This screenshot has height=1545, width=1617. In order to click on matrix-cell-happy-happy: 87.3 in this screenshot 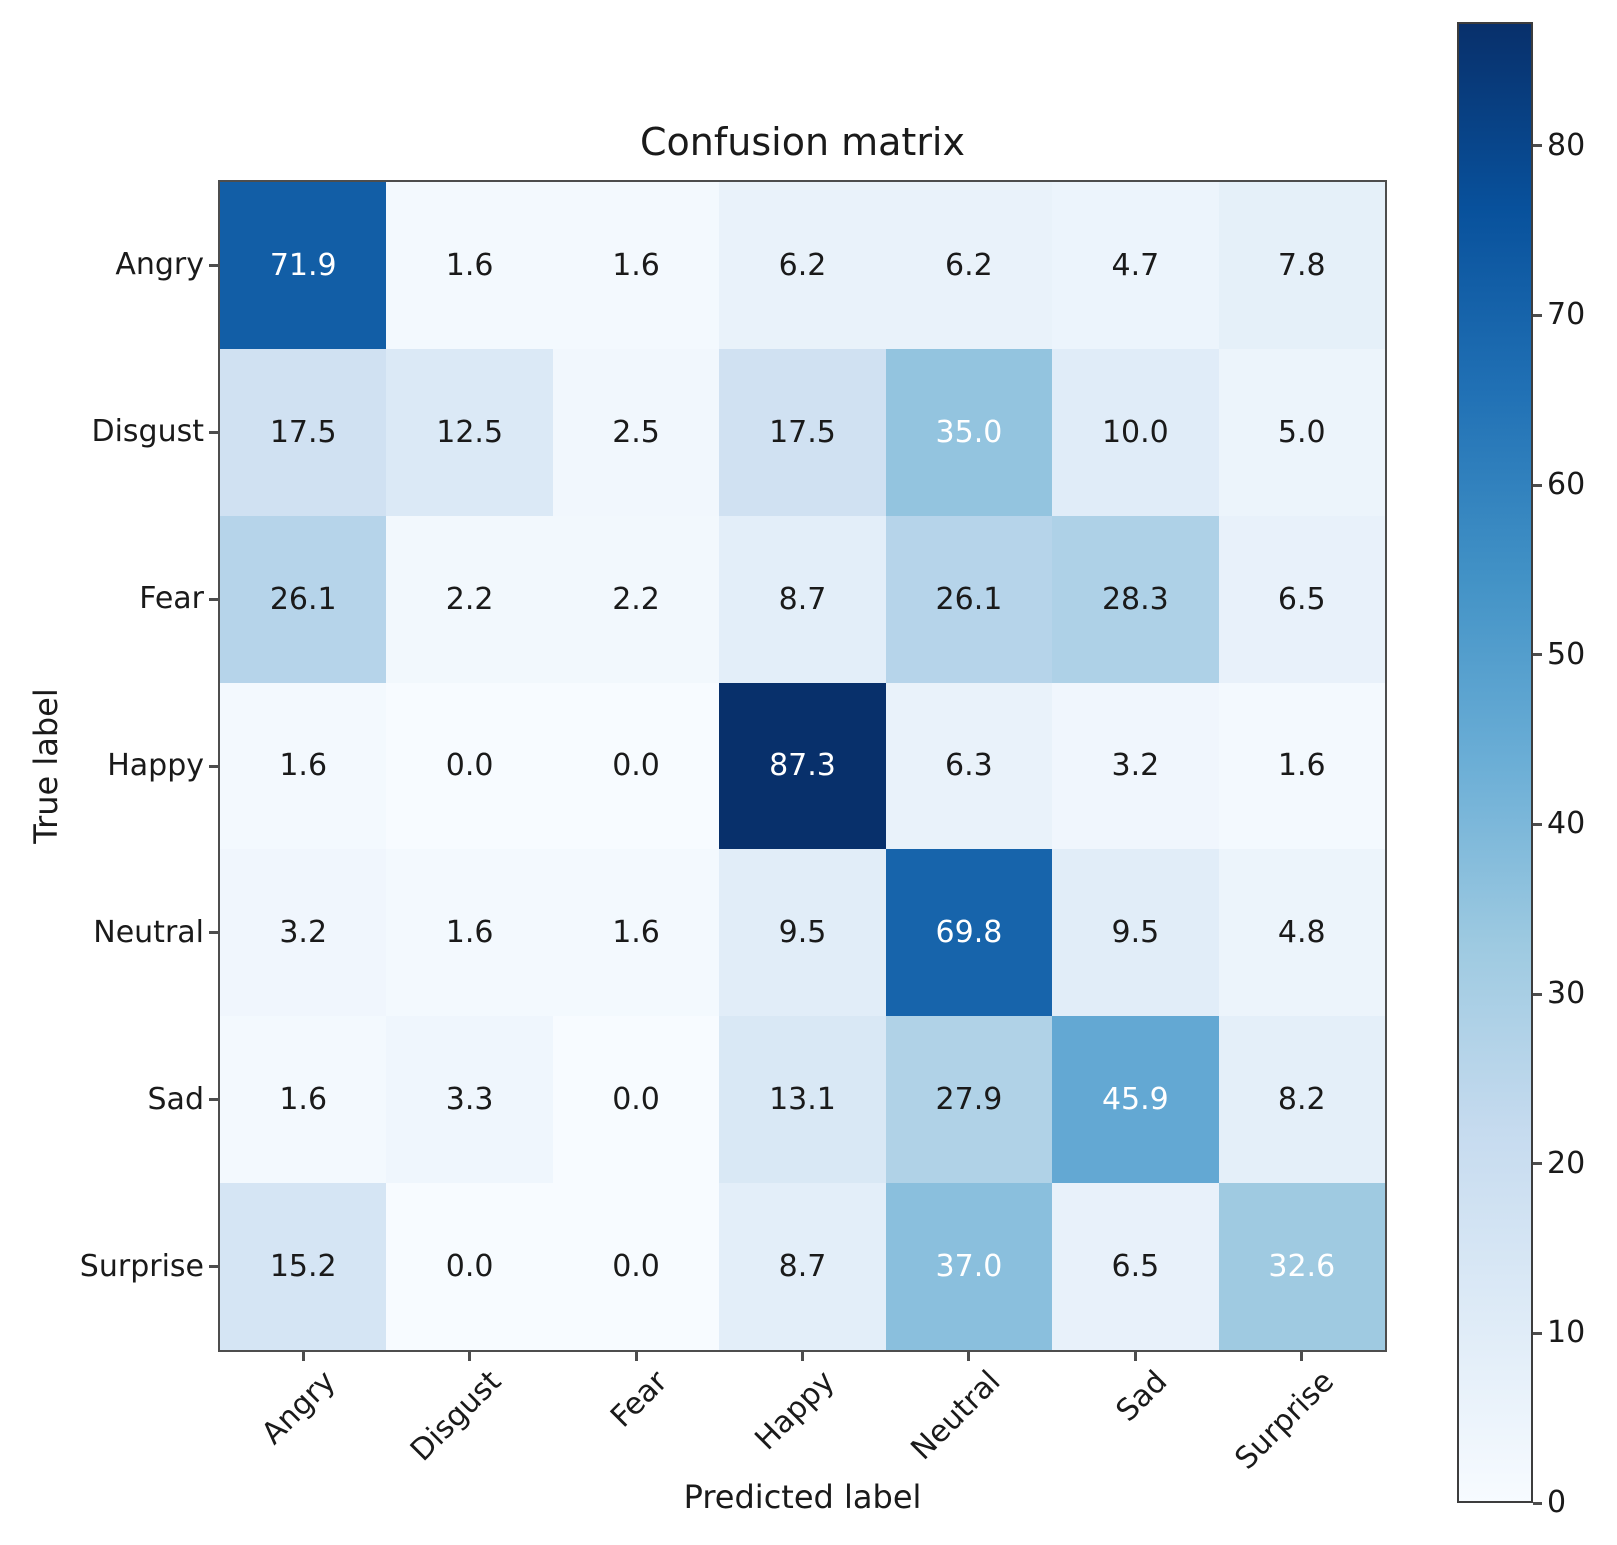, I will do `click(802, 766)`.